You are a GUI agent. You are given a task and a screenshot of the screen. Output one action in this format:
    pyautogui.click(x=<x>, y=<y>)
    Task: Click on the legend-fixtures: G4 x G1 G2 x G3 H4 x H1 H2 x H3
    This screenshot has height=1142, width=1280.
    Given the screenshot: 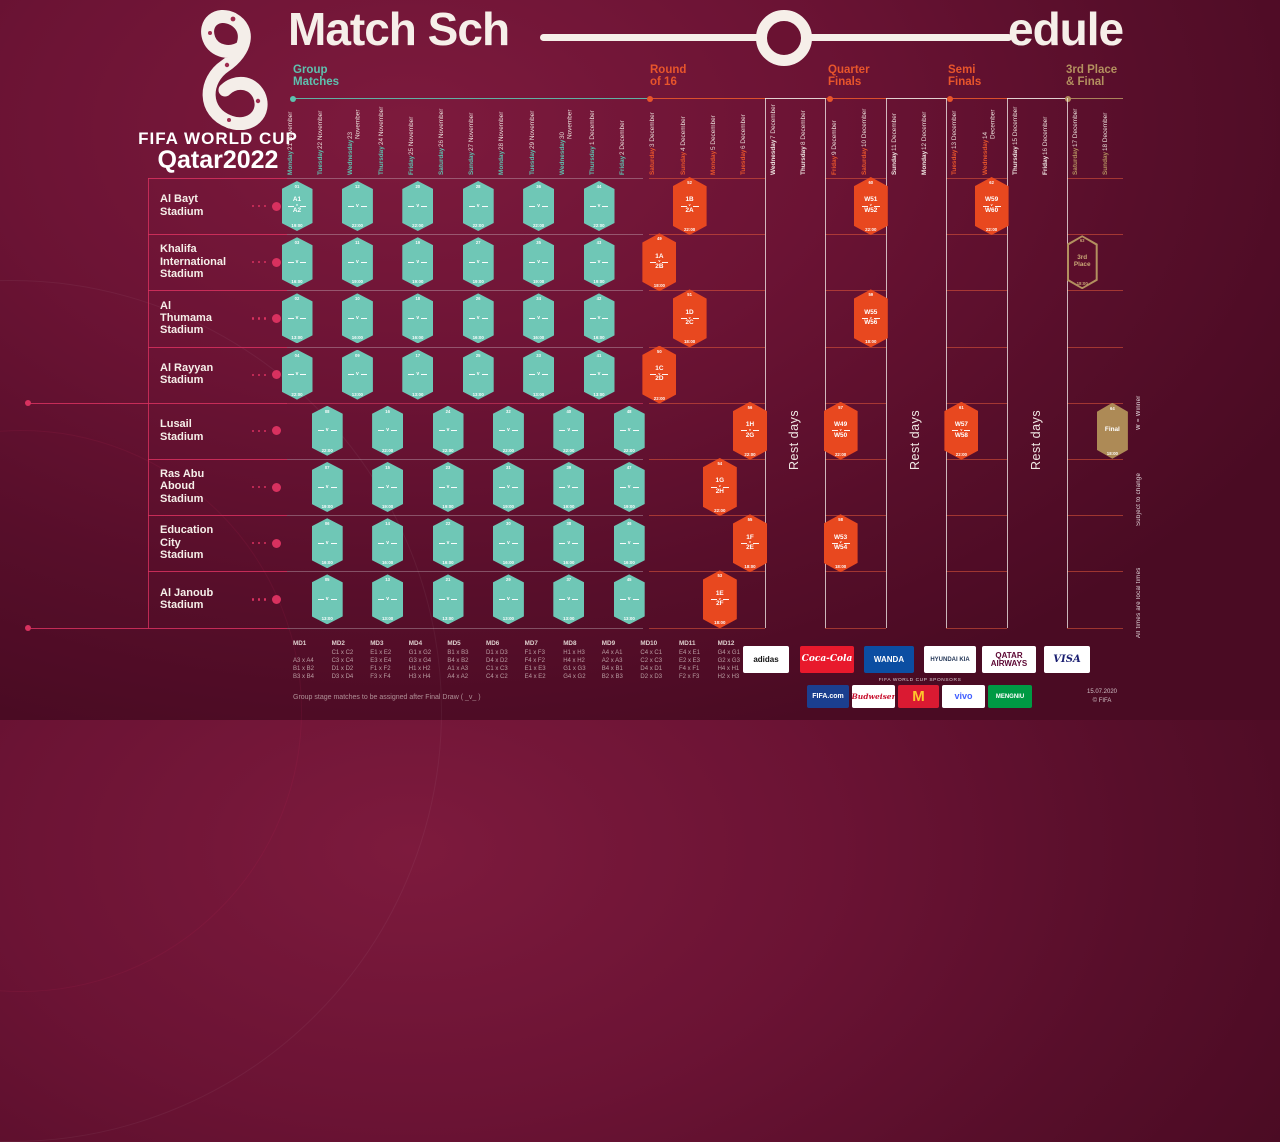 What is the action you would take?
    pyautogui.click(x=728, y=665)
    